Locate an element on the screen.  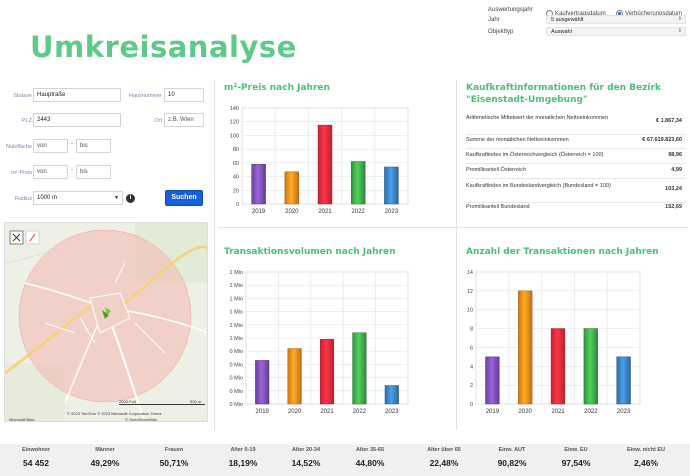
auswertungsjahr-label: Auswertungsjahr is located at coordinates (510, 10).